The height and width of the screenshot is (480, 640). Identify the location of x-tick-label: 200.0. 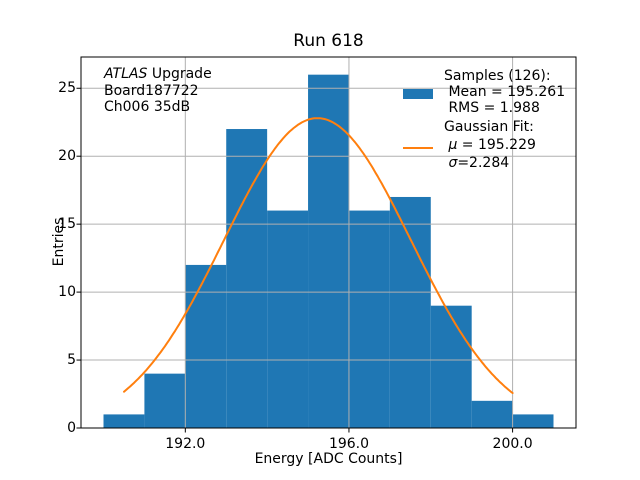
(512, 444).